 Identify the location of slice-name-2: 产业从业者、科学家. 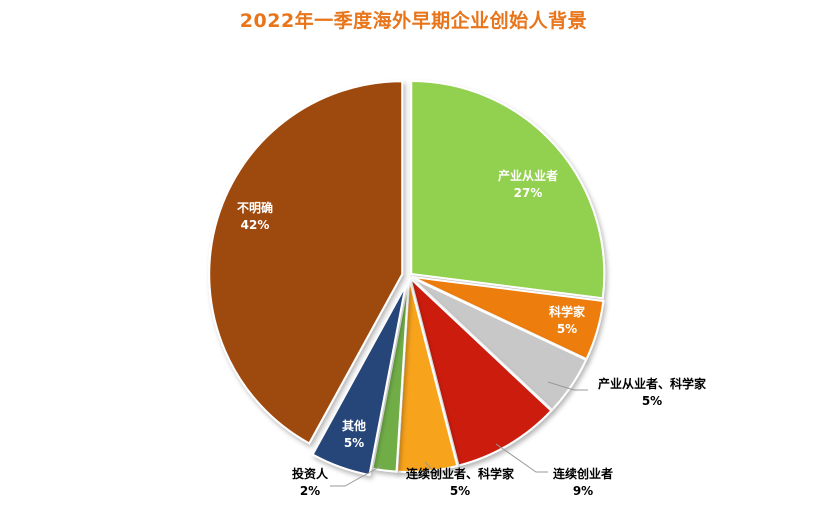
(652, 383).